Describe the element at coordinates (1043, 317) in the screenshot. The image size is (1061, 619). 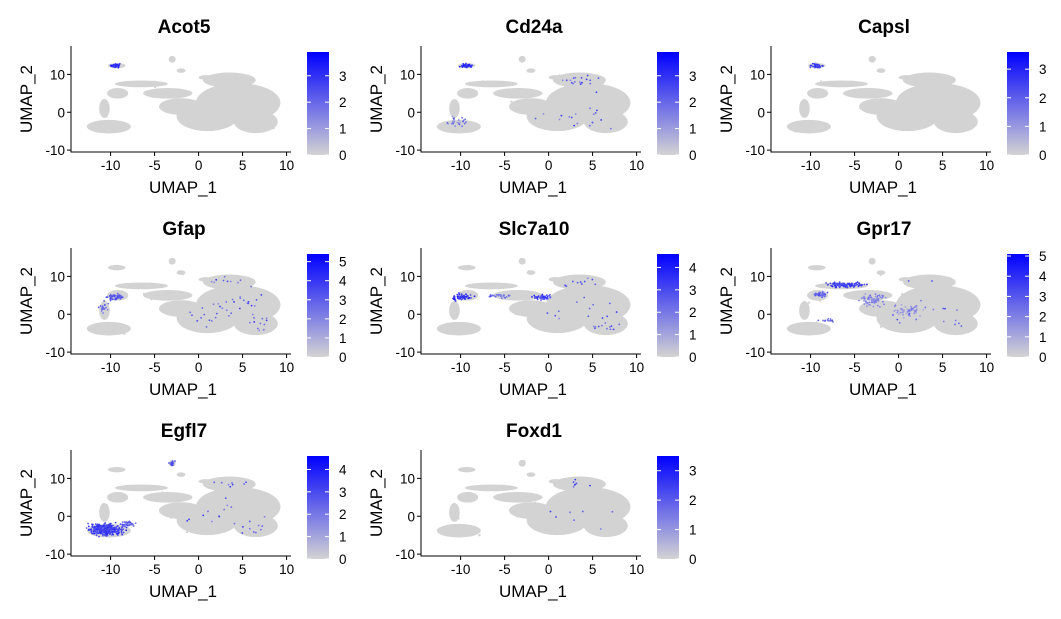
I see `color-bar-label: 2` at that location.